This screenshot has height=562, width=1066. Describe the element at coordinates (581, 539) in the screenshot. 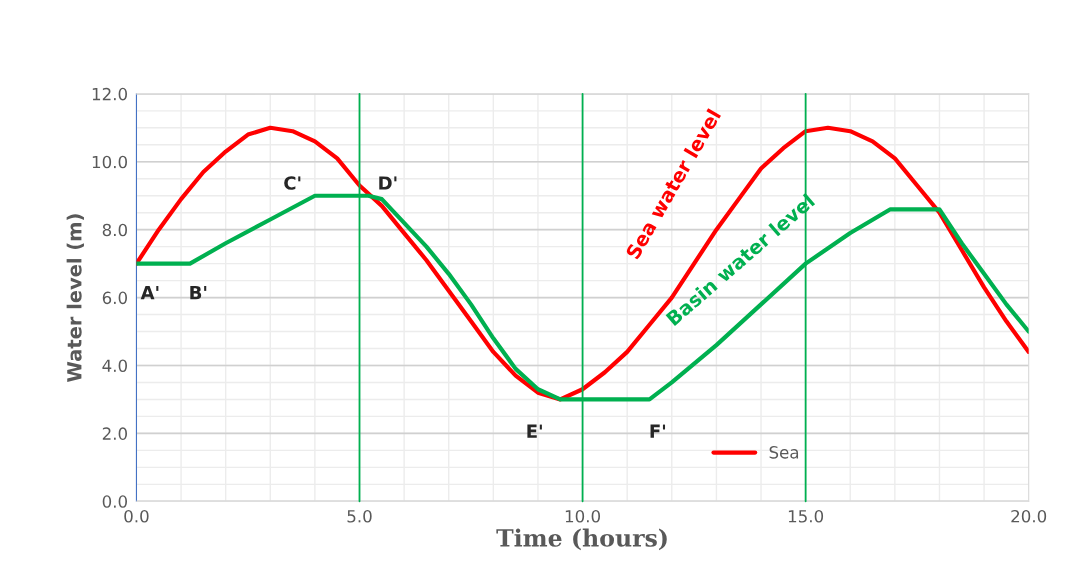

I see `x-axis-title: Time (hours)` at that location.